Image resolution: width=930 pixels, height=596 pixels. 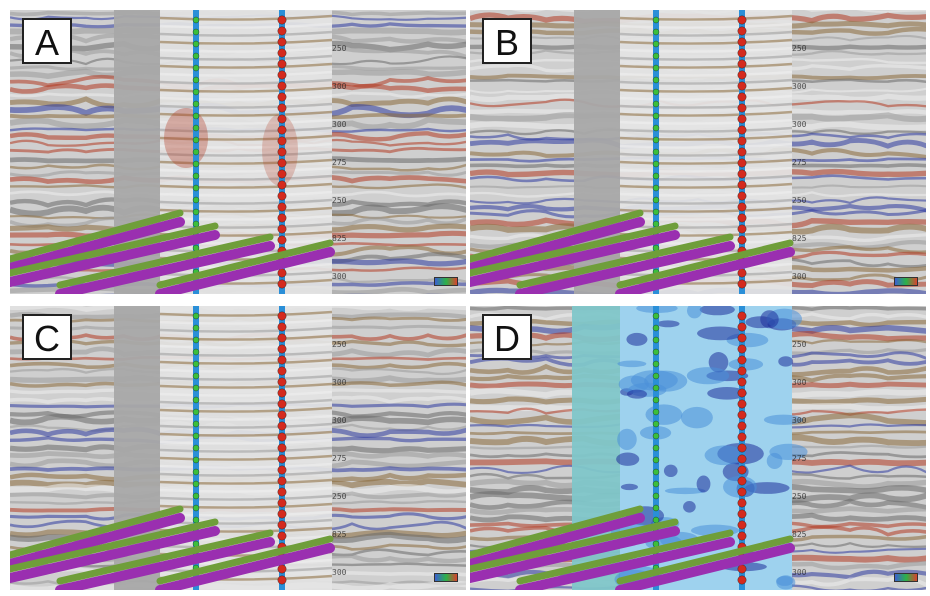 I want to click on depth-tick: 275, so click(x=339, y=162).